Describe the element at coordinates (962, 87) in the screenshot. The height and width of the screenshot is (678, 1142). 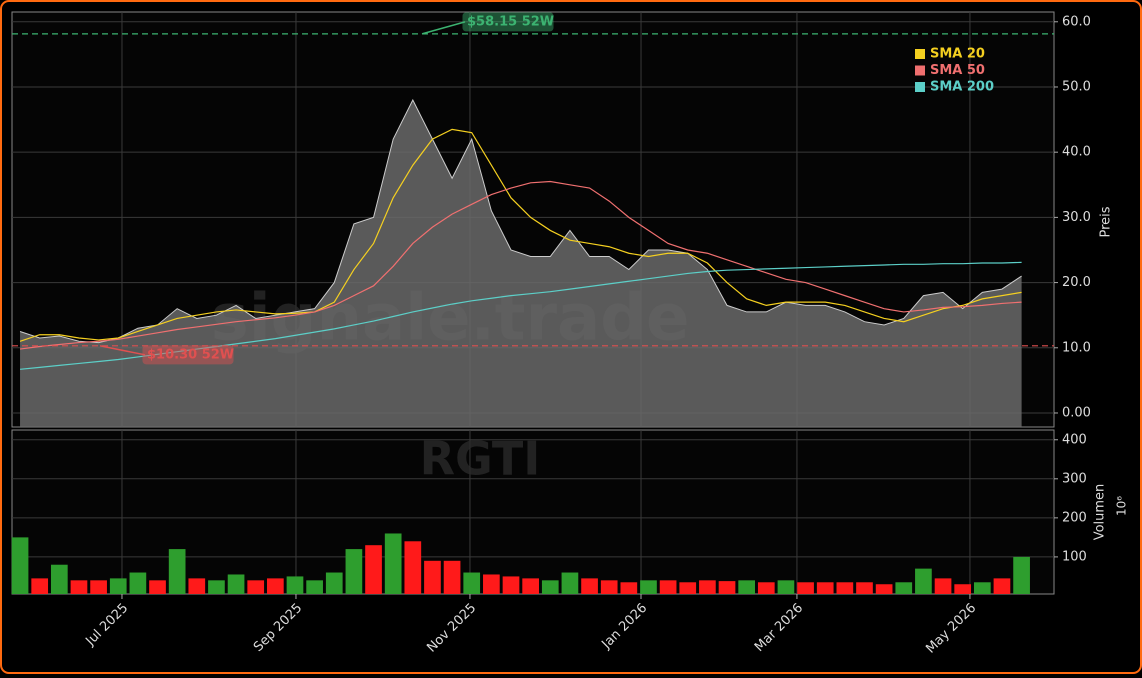
I see `legend-label: SMA 200` at that location.